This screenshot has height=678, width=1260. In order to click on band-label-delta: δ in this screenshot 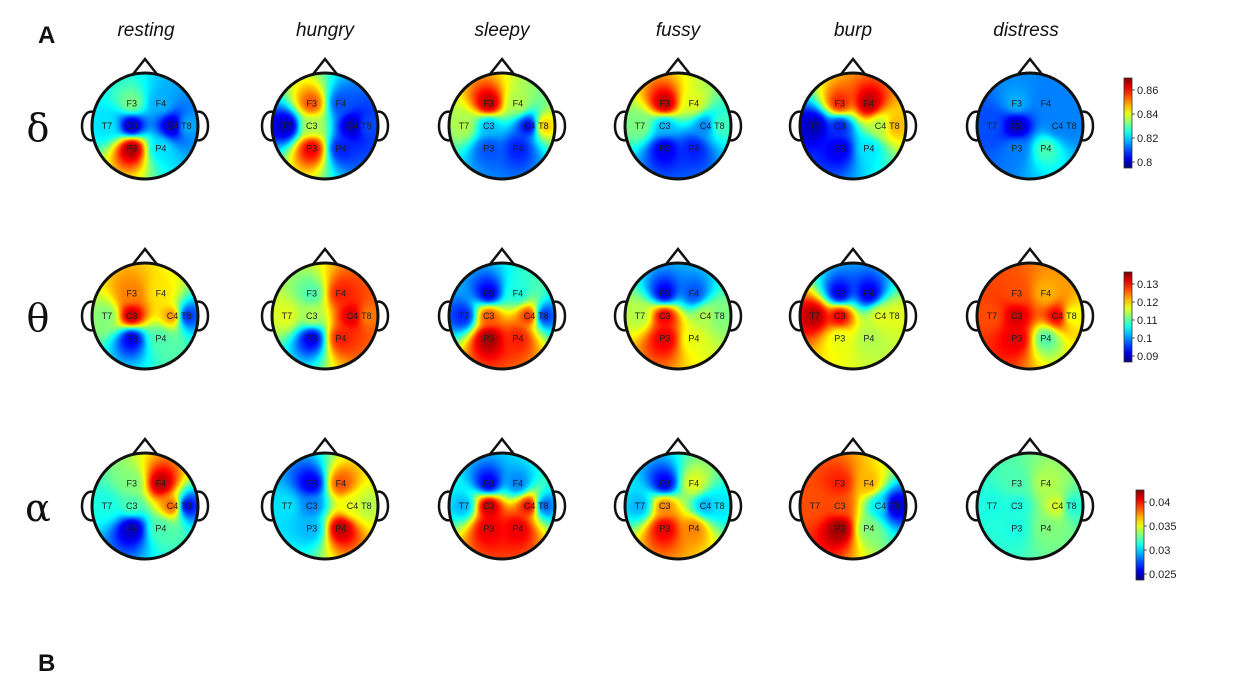, I will do `click(38, 128)`.